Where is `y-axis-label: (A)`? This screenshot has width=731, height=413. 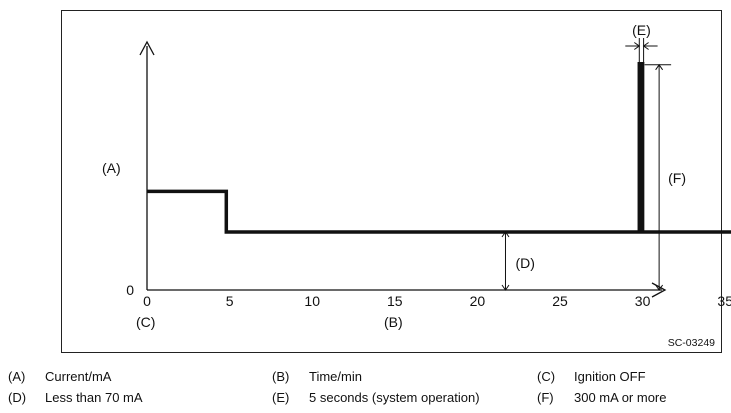 y-axis-label: (A) is located at coordinates (111, 168).